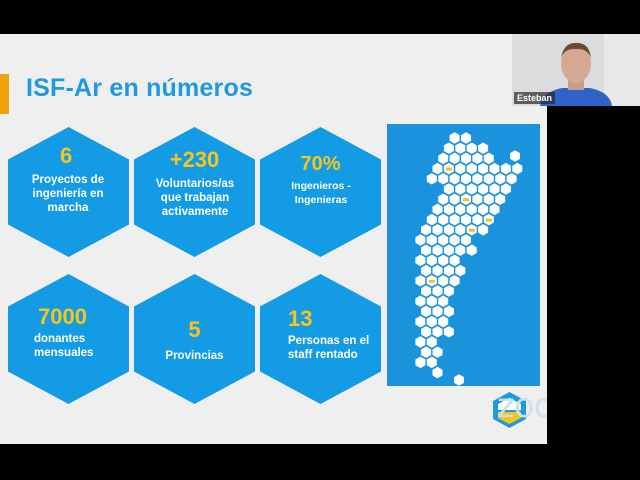 Image resolution: width=640 pixels, height=480 pixels. What do you see at coordinates (194, 356) in the screenshot?
I see `stat-label: Provincias` at bounding box center [194, 356].